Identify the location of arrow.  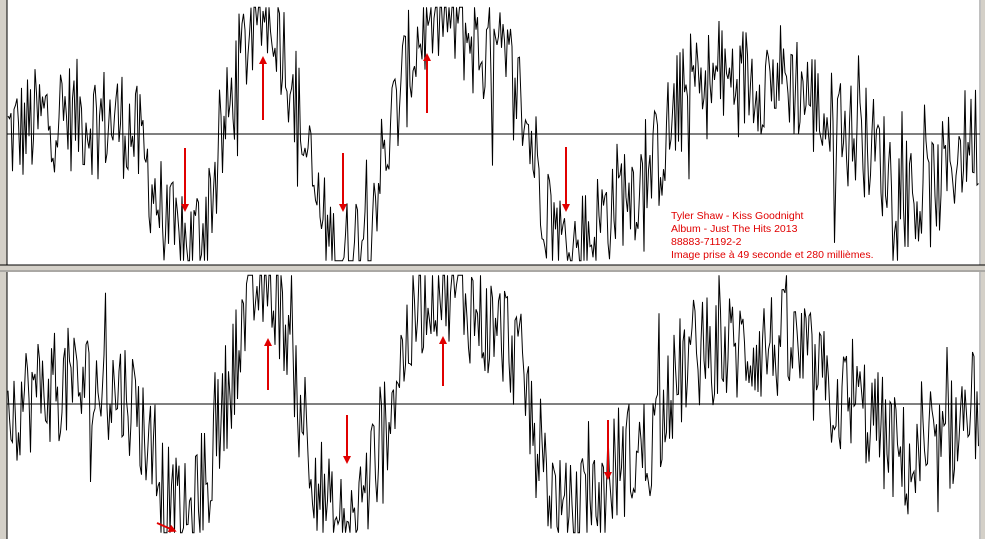
(166, 527).